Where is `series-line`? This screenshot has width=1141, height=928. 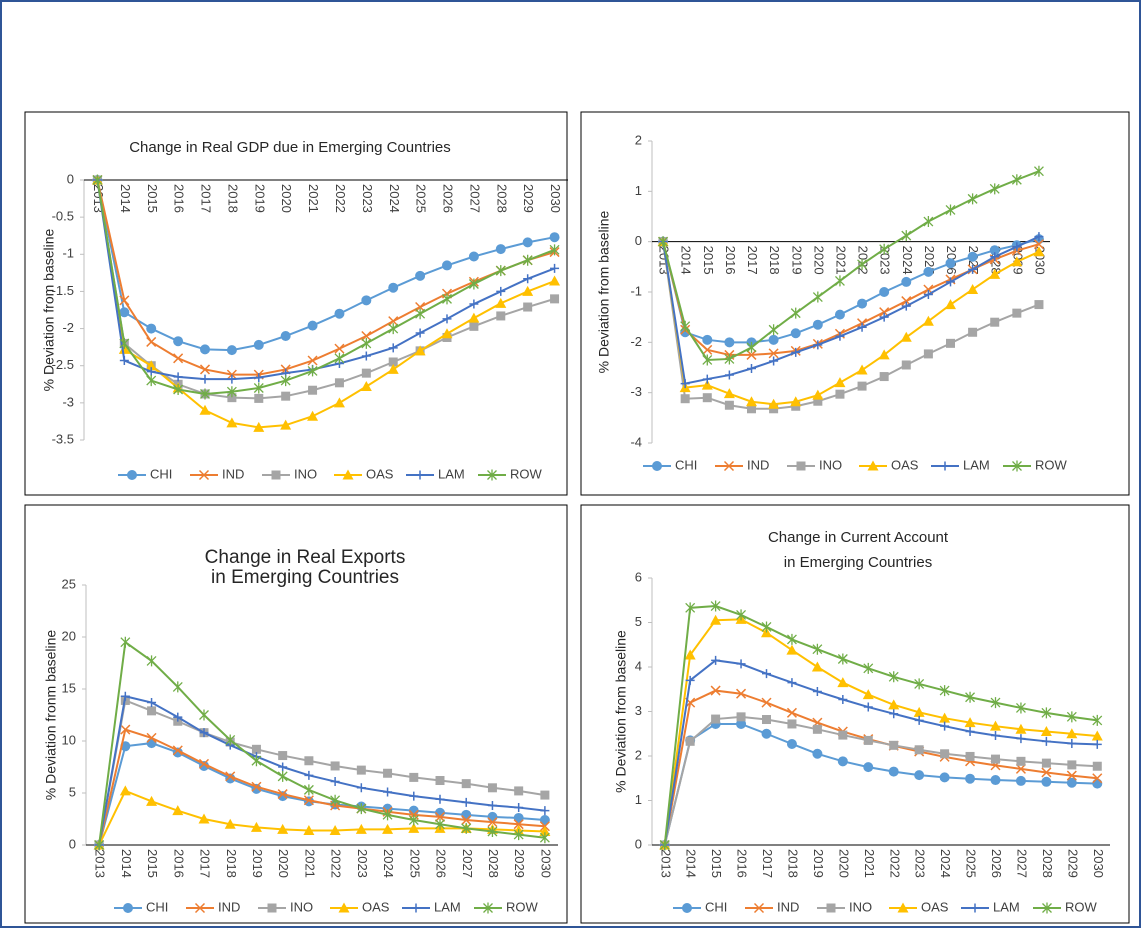 series-line is located at coordinates (325, 280).